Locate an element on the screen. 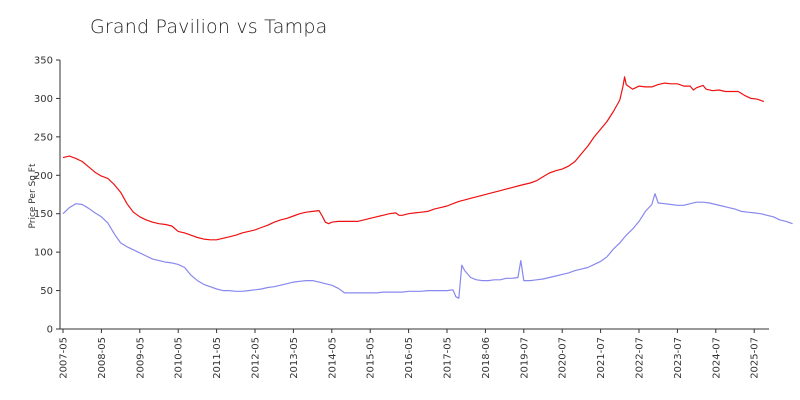 The height and width of the screenshot is (400, 800). x-tick-label-2008-05: 2008-05 is located at coordinates (102, 358).